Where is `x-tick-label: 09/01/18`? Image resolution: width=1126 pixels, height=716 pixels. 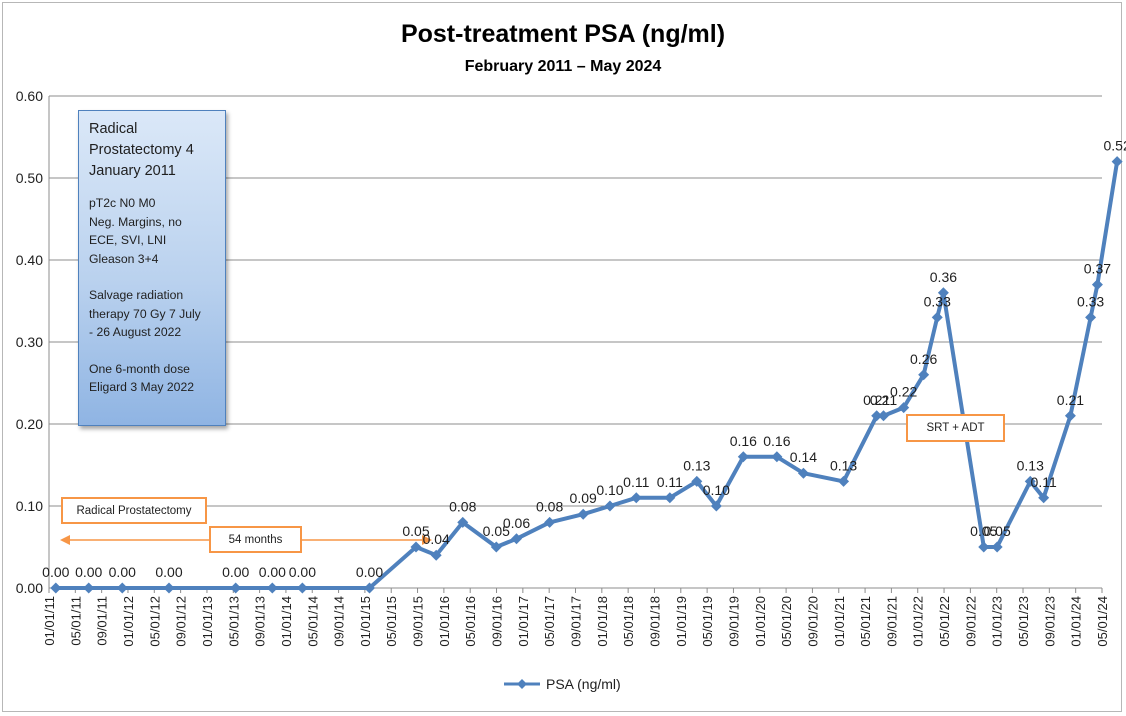
x-tick-label: 09/01/18 is located at coordinates (654, 621).